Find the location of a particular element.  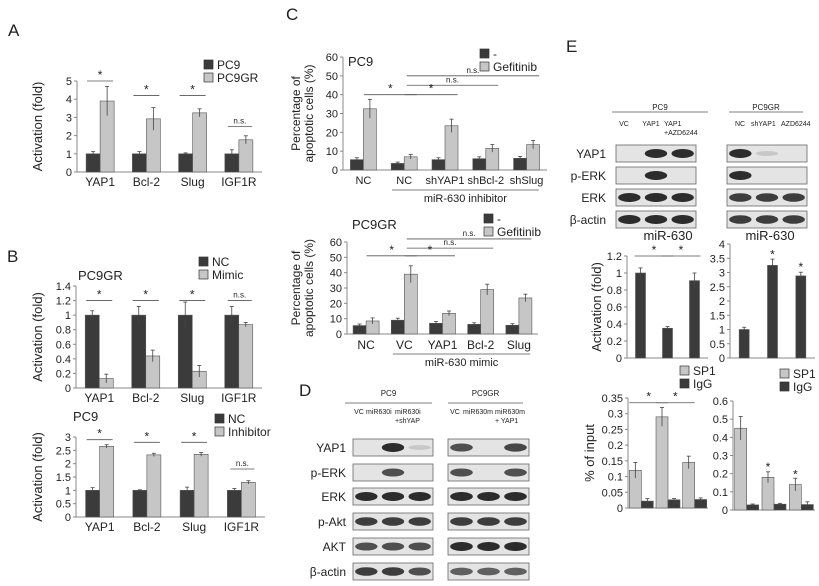

chart-E4 is located at coordinates (772, 439).